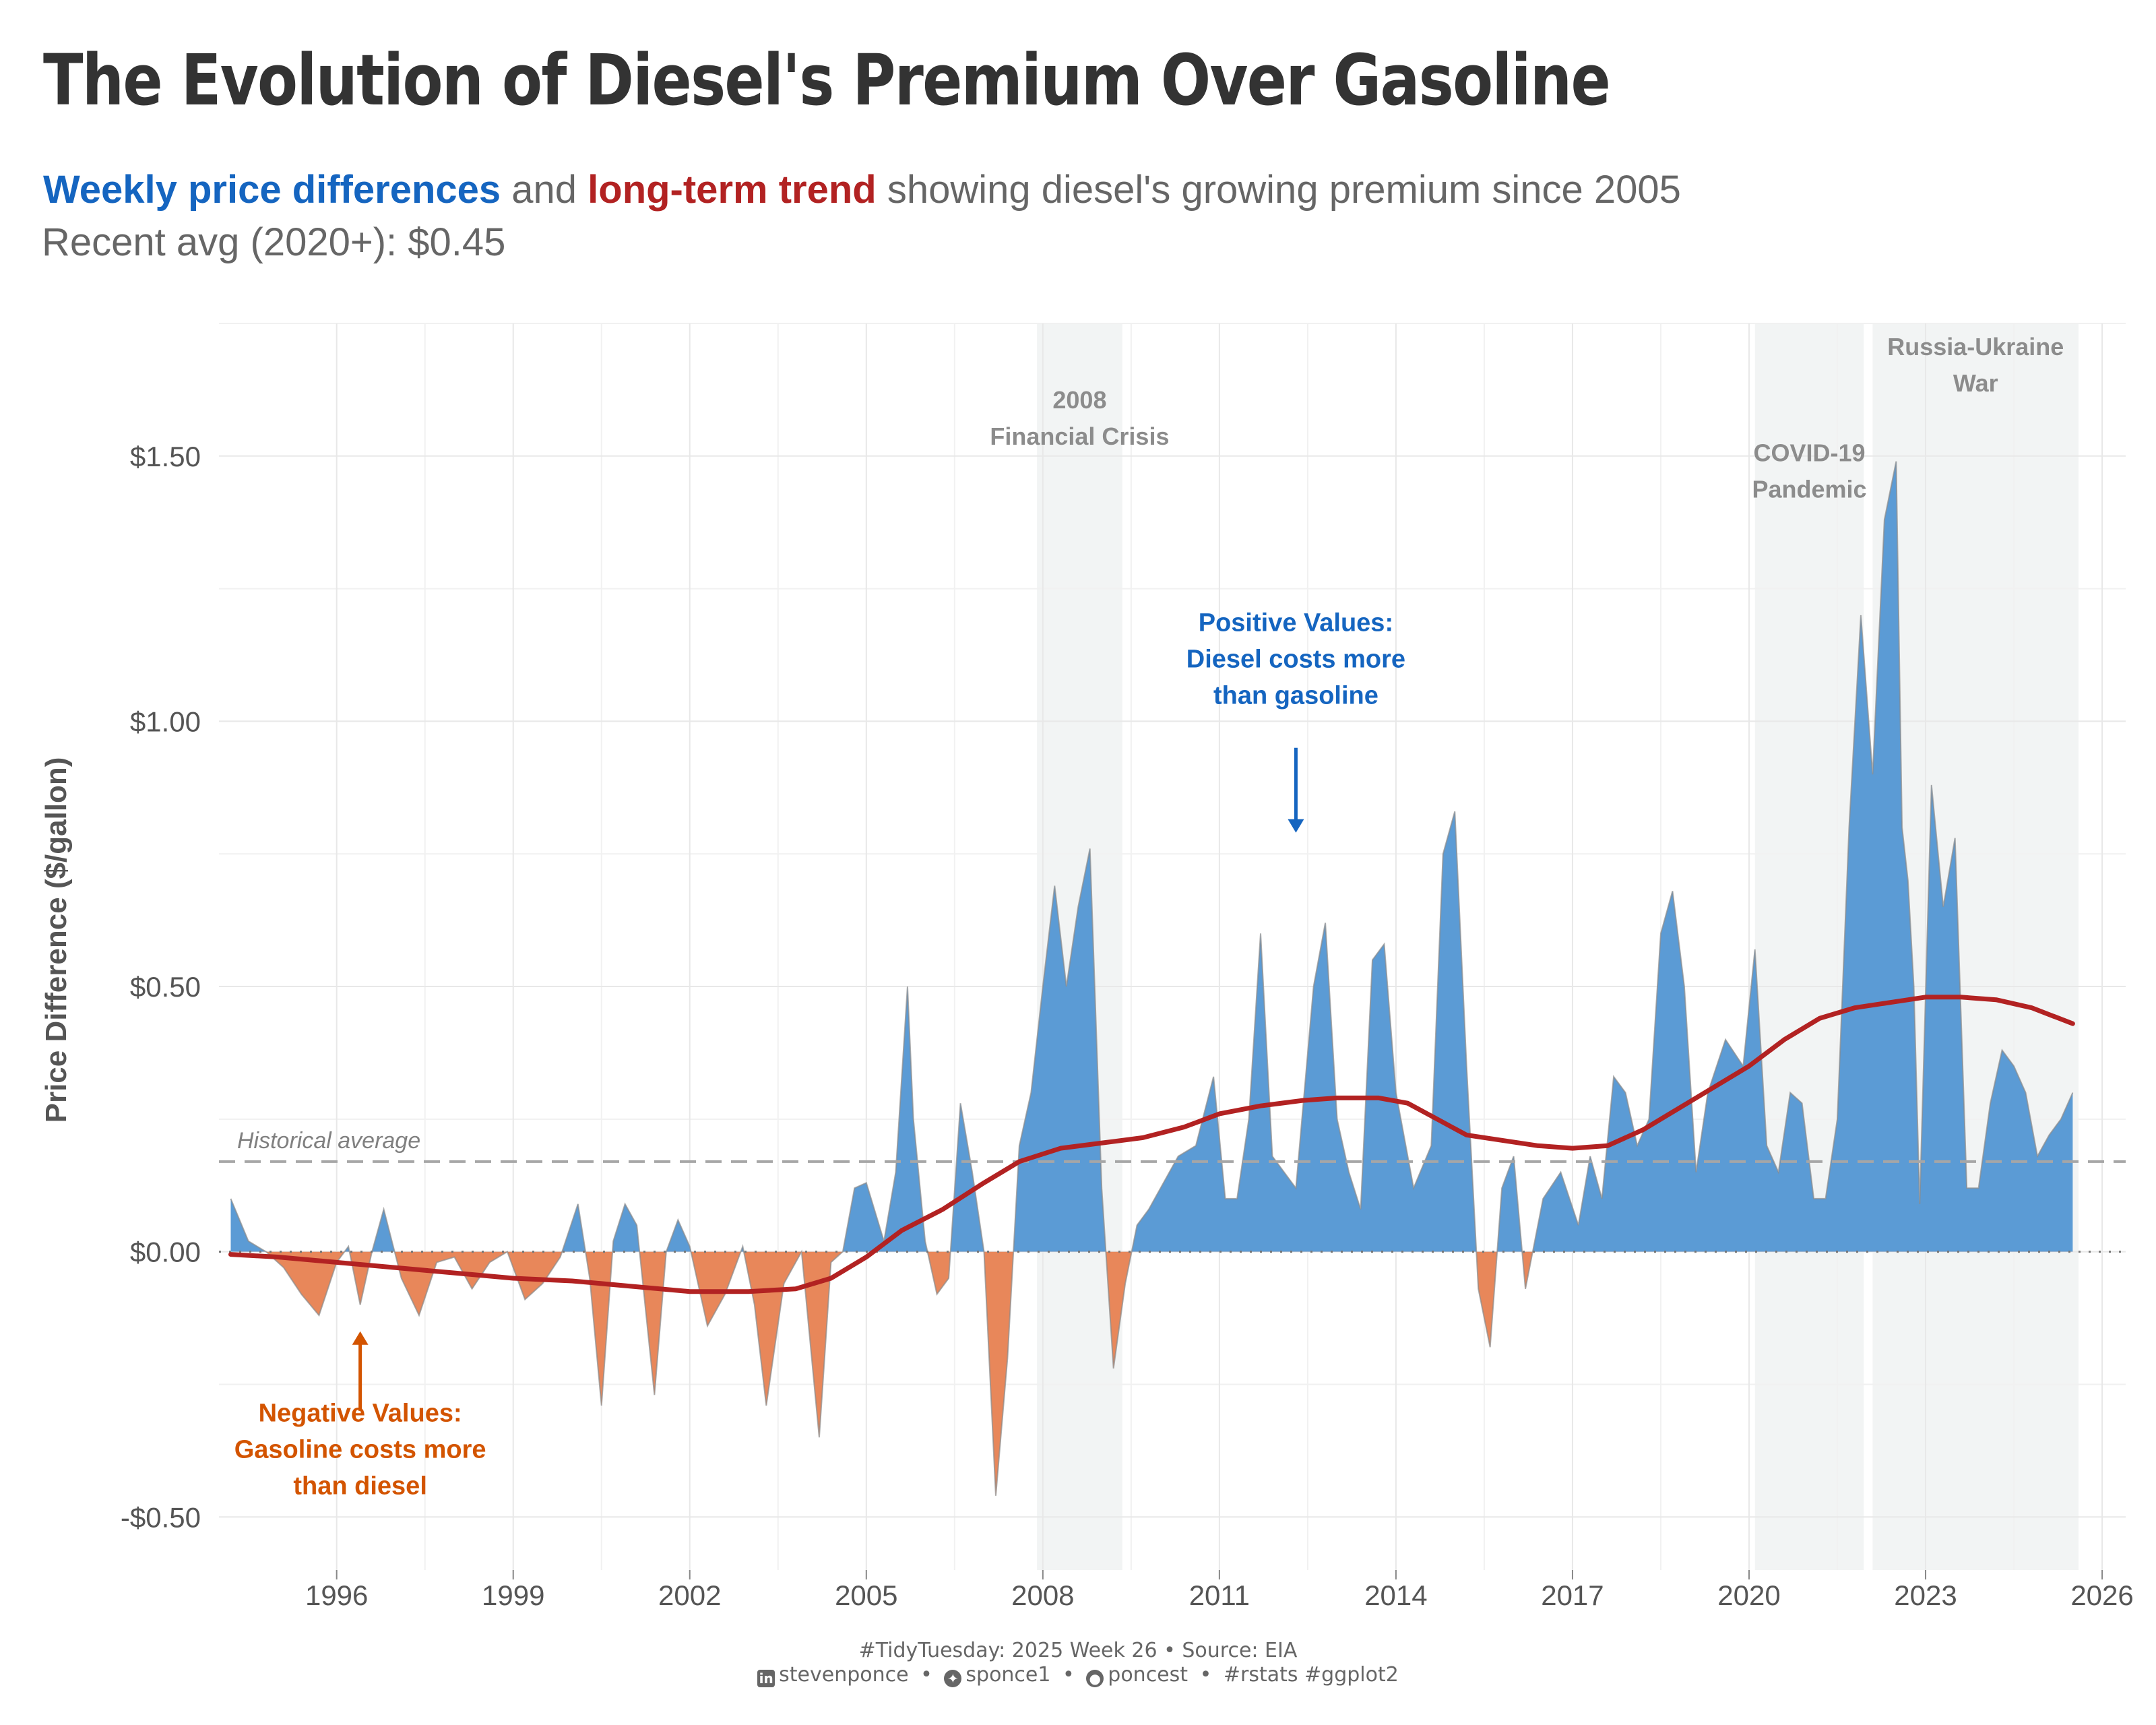 The image size is (2156, 1725). Describe the element at coordinates (1296, 623) in the screenshot. I see `annotation-text: Positive Values:` at that location.